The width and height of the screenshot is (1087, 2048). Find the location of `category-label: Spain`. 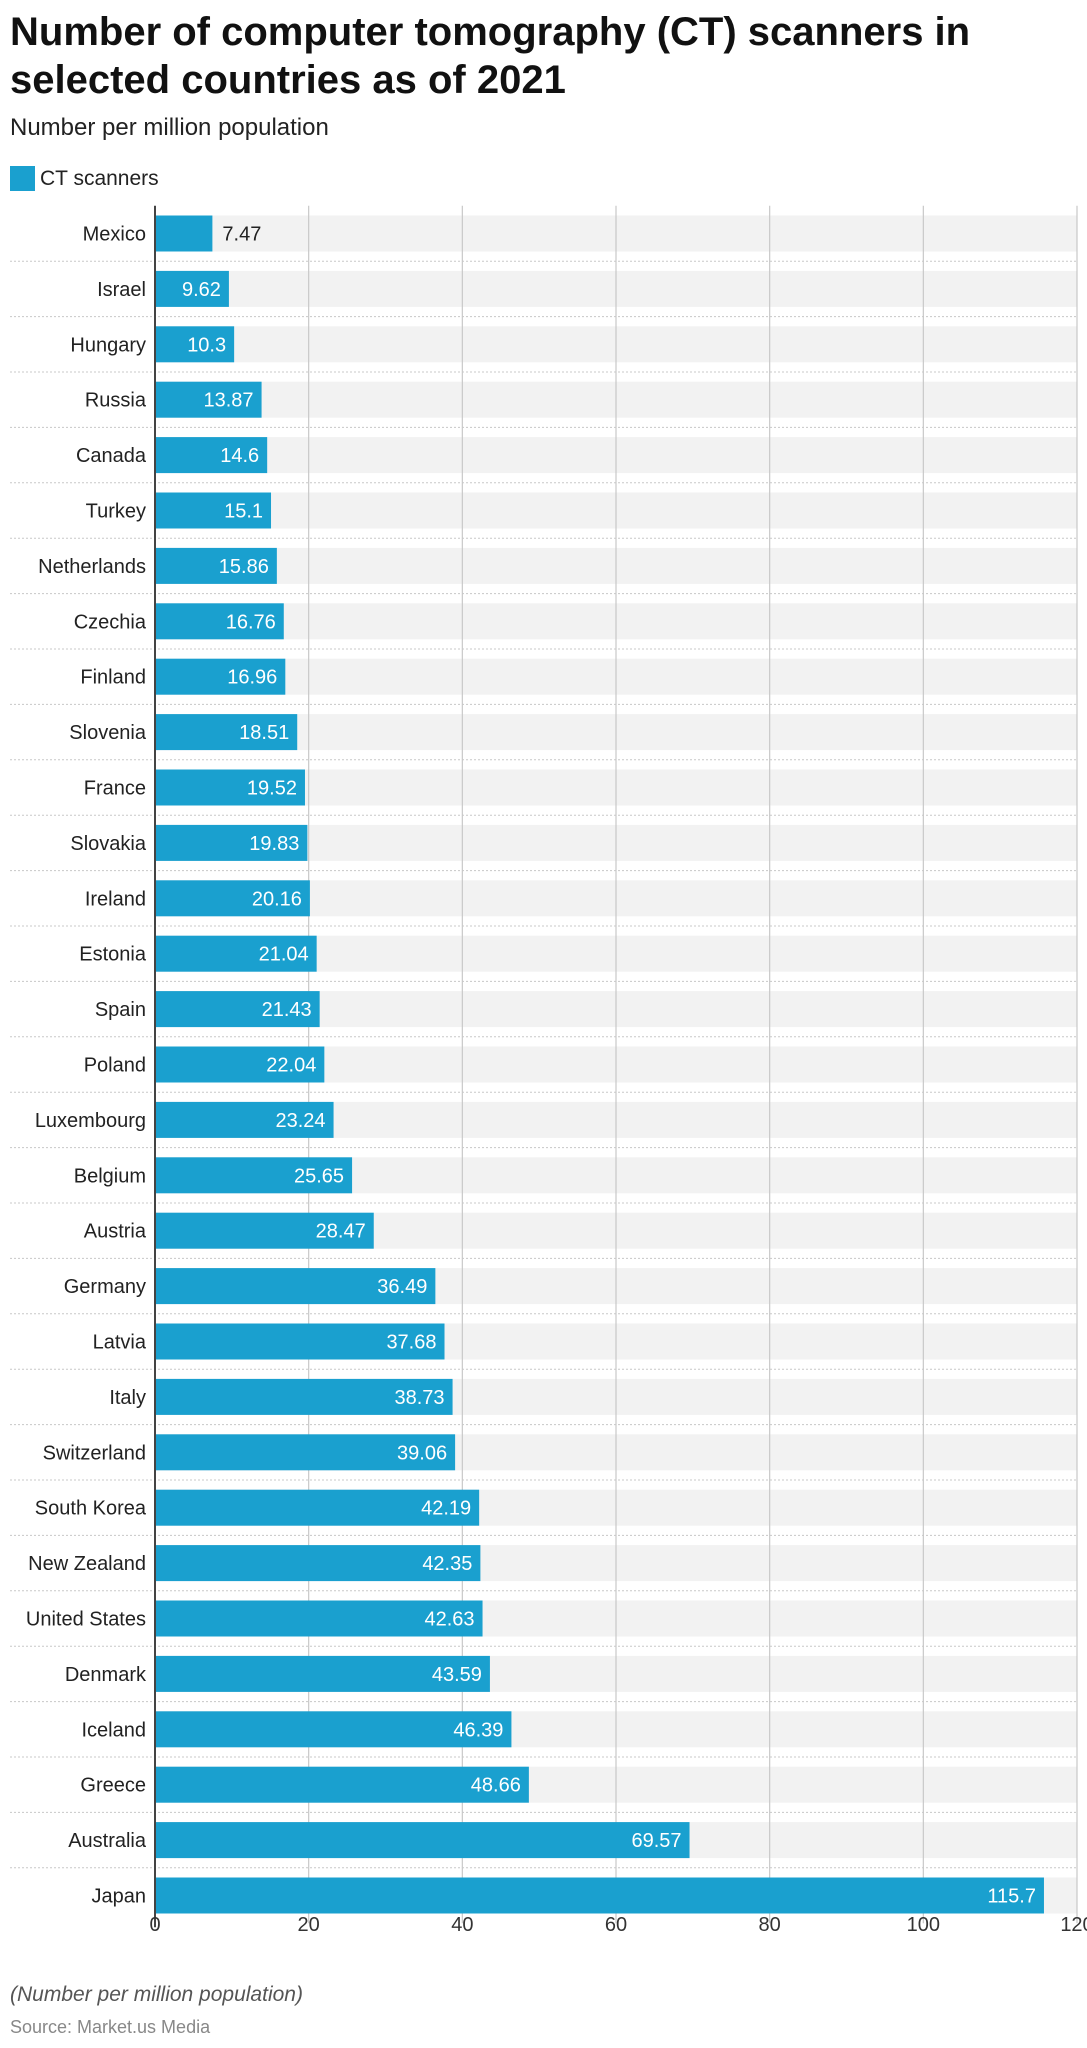

category-label: Spain is located at coordinates (120, 1010).